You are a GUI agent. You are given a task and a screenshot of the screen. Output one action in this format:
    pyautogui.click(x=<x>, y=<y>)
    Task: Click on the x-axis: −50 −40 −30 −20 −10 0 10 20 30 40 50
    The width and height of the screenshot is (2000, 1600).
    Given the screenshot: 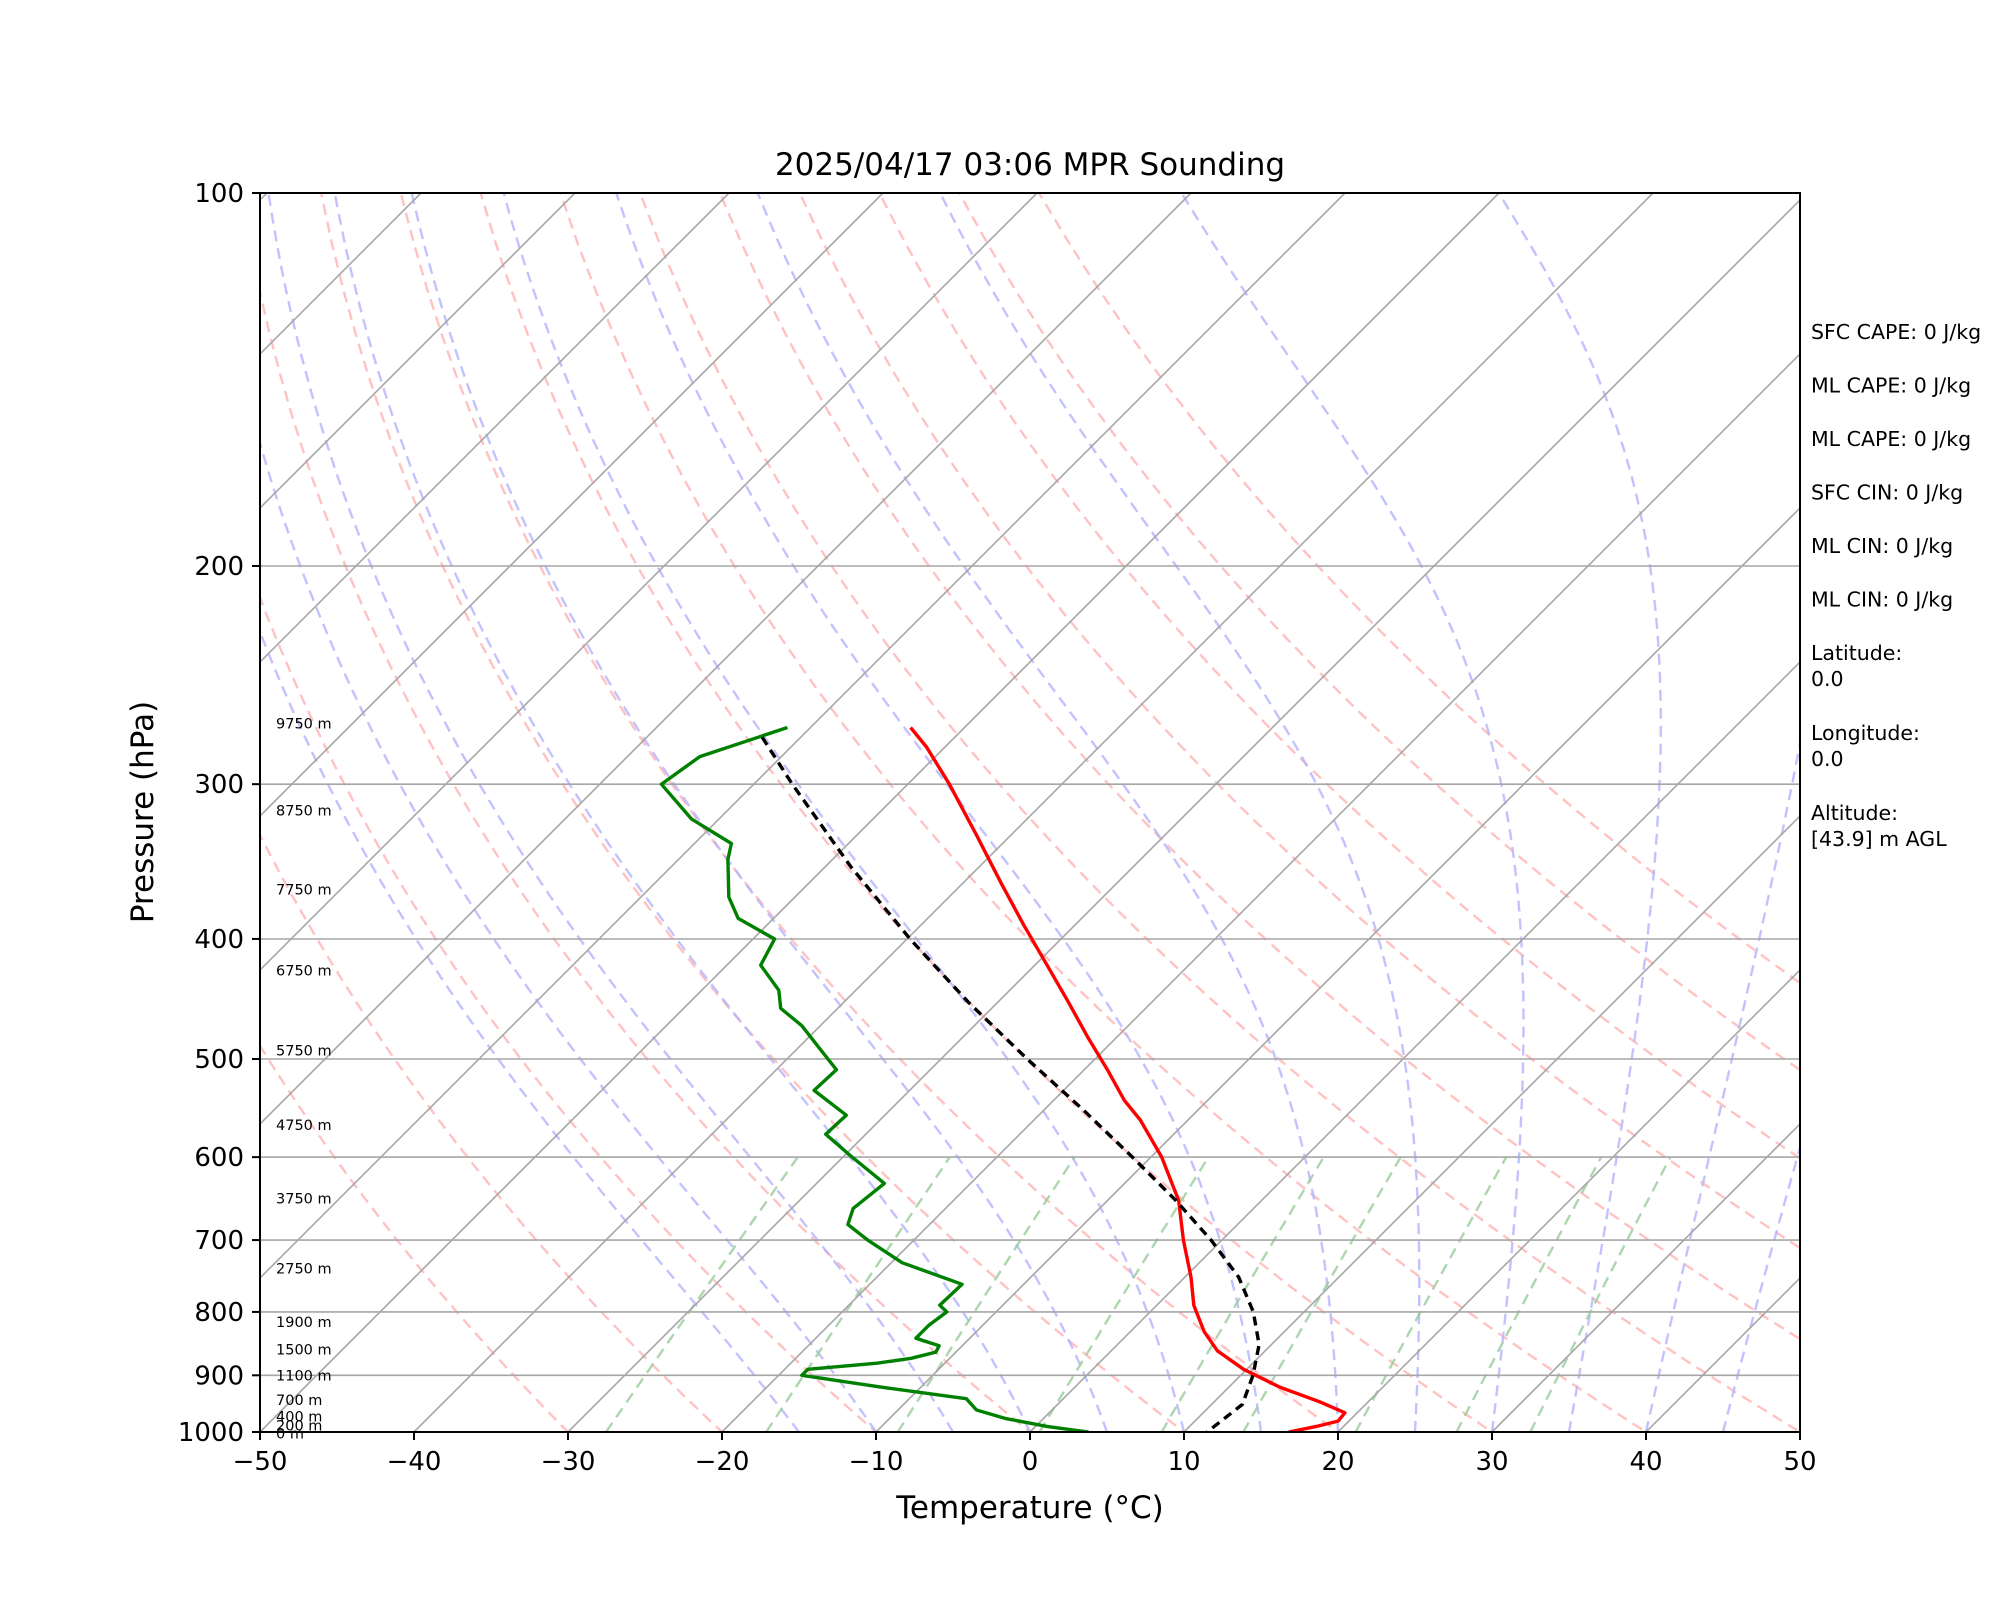 What is the action you would take?
    pyautogui.click(x=1025, y=1454)
    